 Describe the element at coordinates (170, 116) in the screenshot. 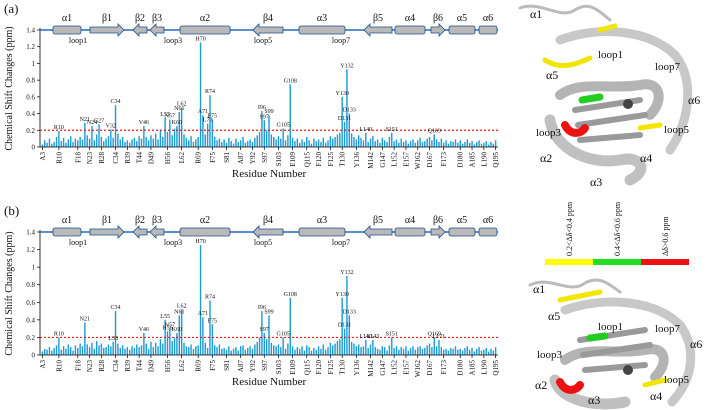

I see `peak-label: N57` at that location.